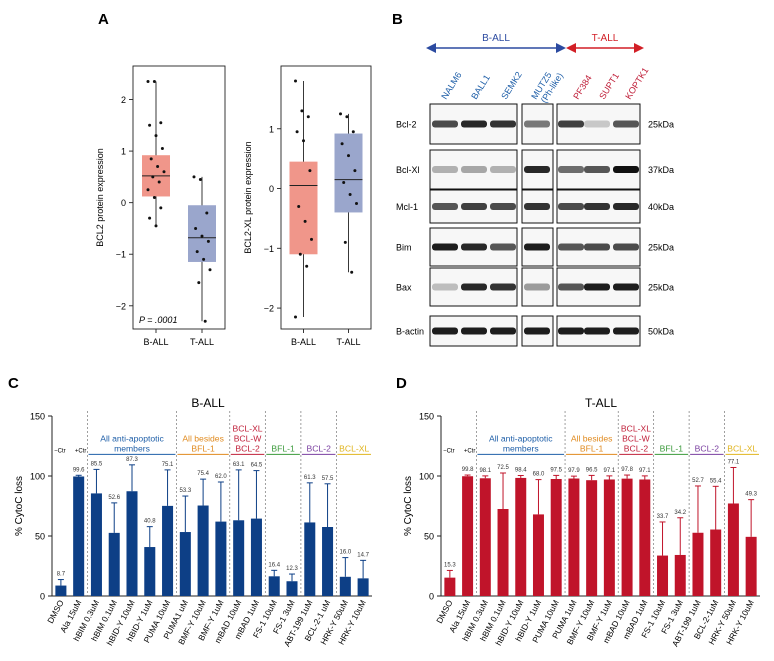  Describe the element at coordinates (132, 448) in the screenshot. I see `group-label: members` at that location.